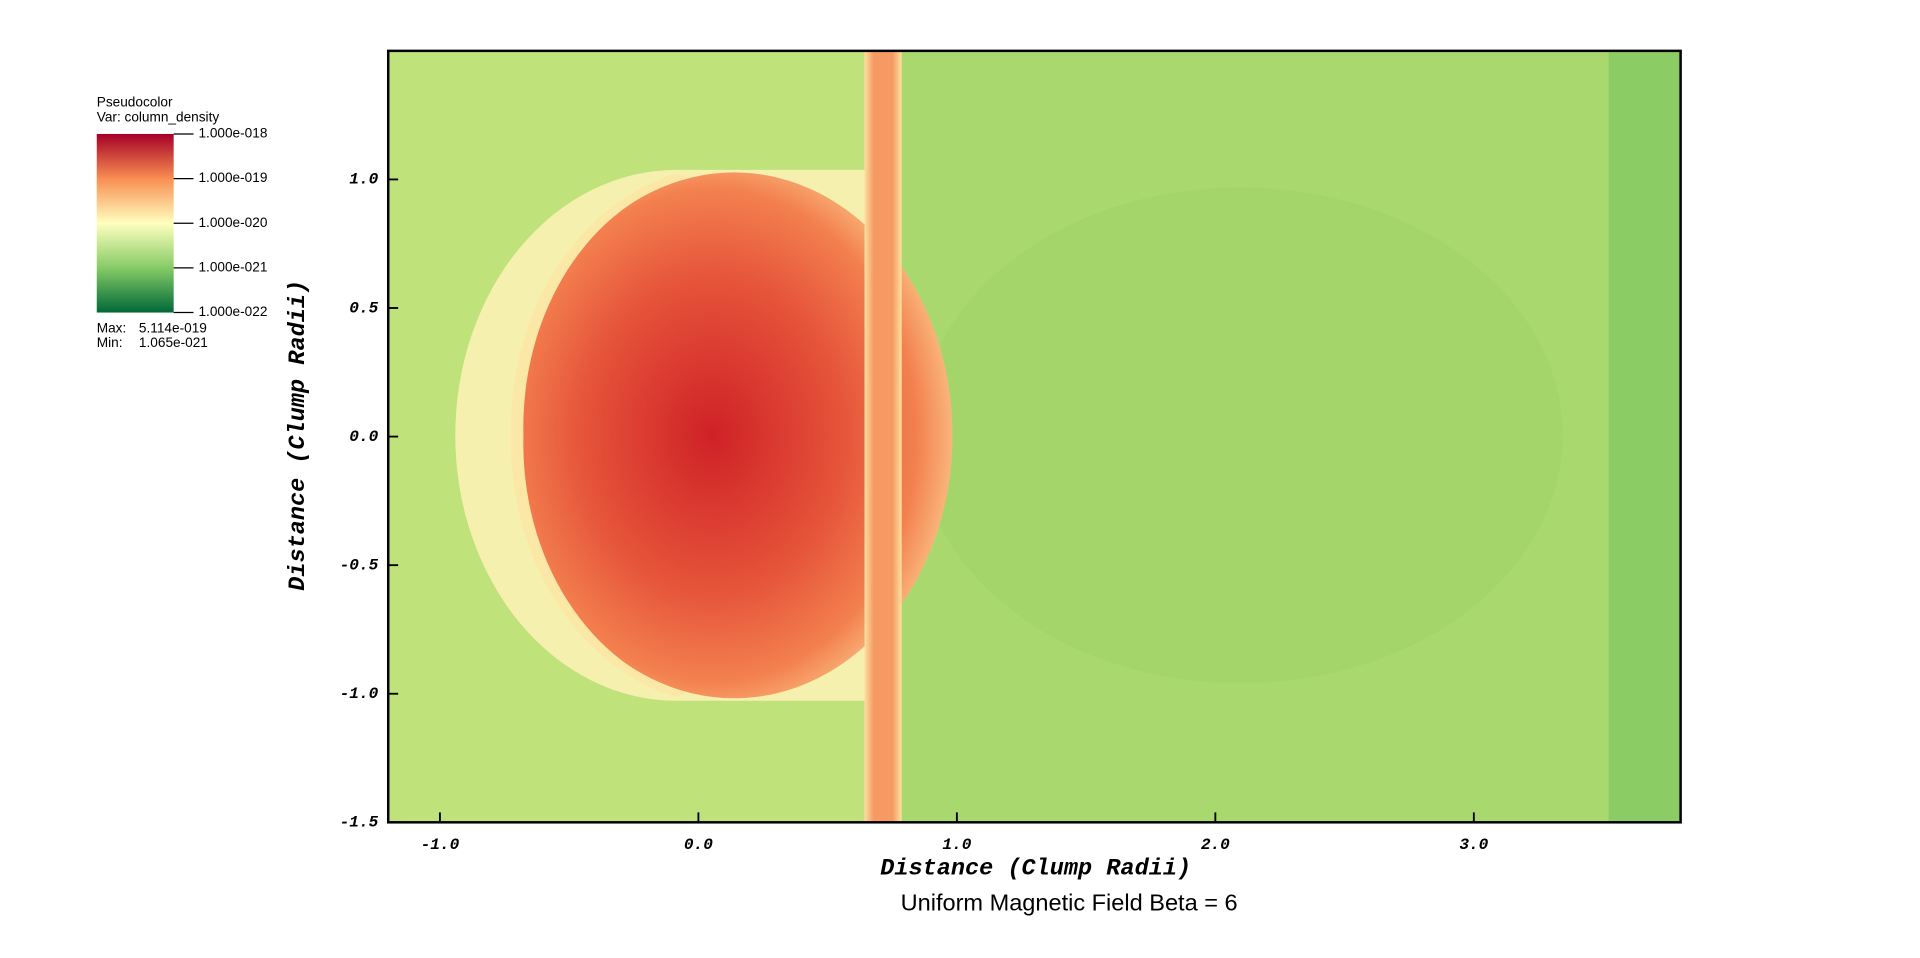  I want to click on y-tick-label: -1.0, so click(359, 694).